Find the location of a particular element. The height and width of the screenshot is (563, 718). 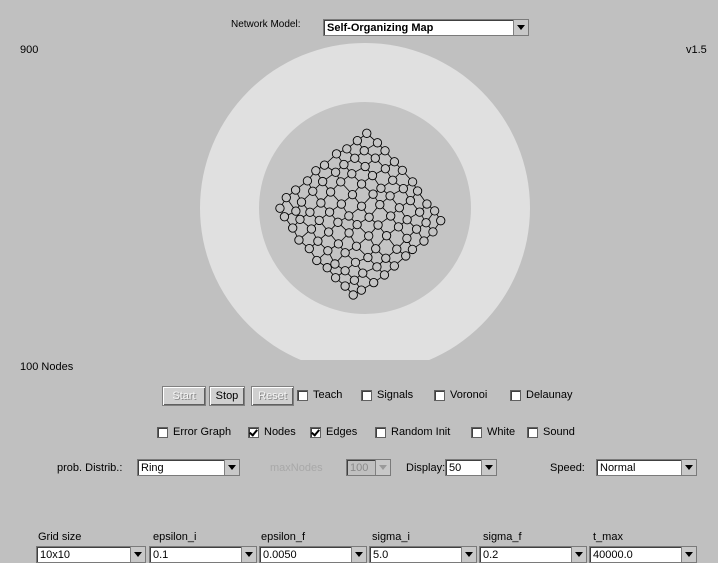

voronoi-checkbox-label: Voronoi is located at coordinates (469, 395).